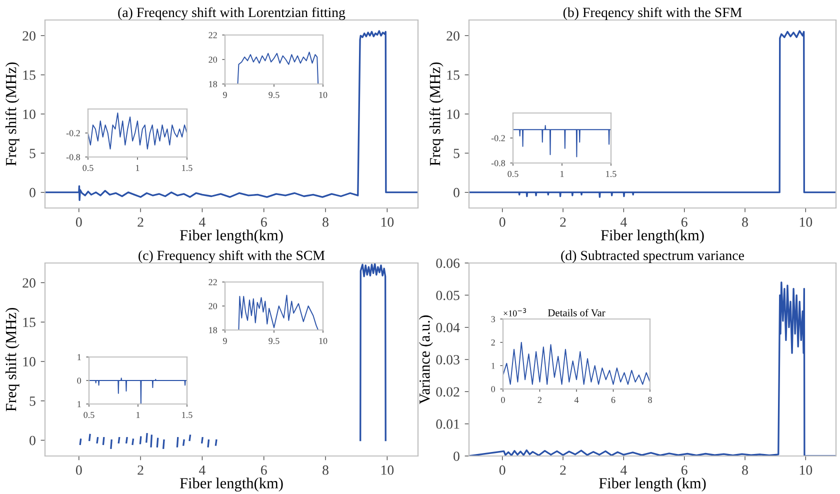 This screenshot has width=840, height=494. Describe the element at coordinates (577, 312) in the screenshot. I see `chart-title: Details of Var` at that location.